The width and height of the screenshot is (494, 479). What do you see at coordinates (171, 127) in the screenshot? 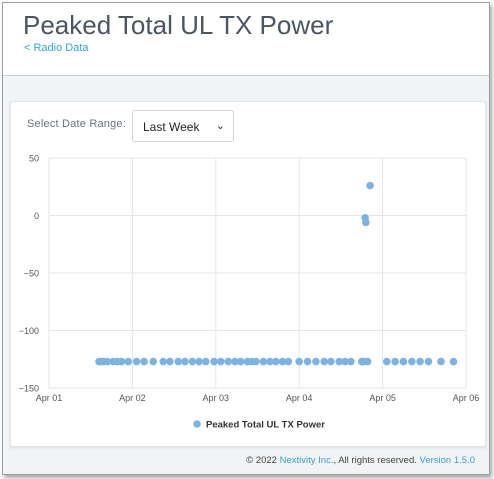
I see `date-range-value: Last Week` at bounding box center [171, 127].